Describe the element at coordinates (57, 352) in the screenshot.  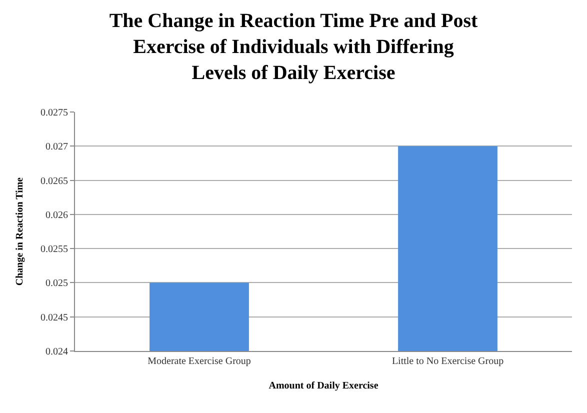
I see `y-tick-label: 0.024` at that location.